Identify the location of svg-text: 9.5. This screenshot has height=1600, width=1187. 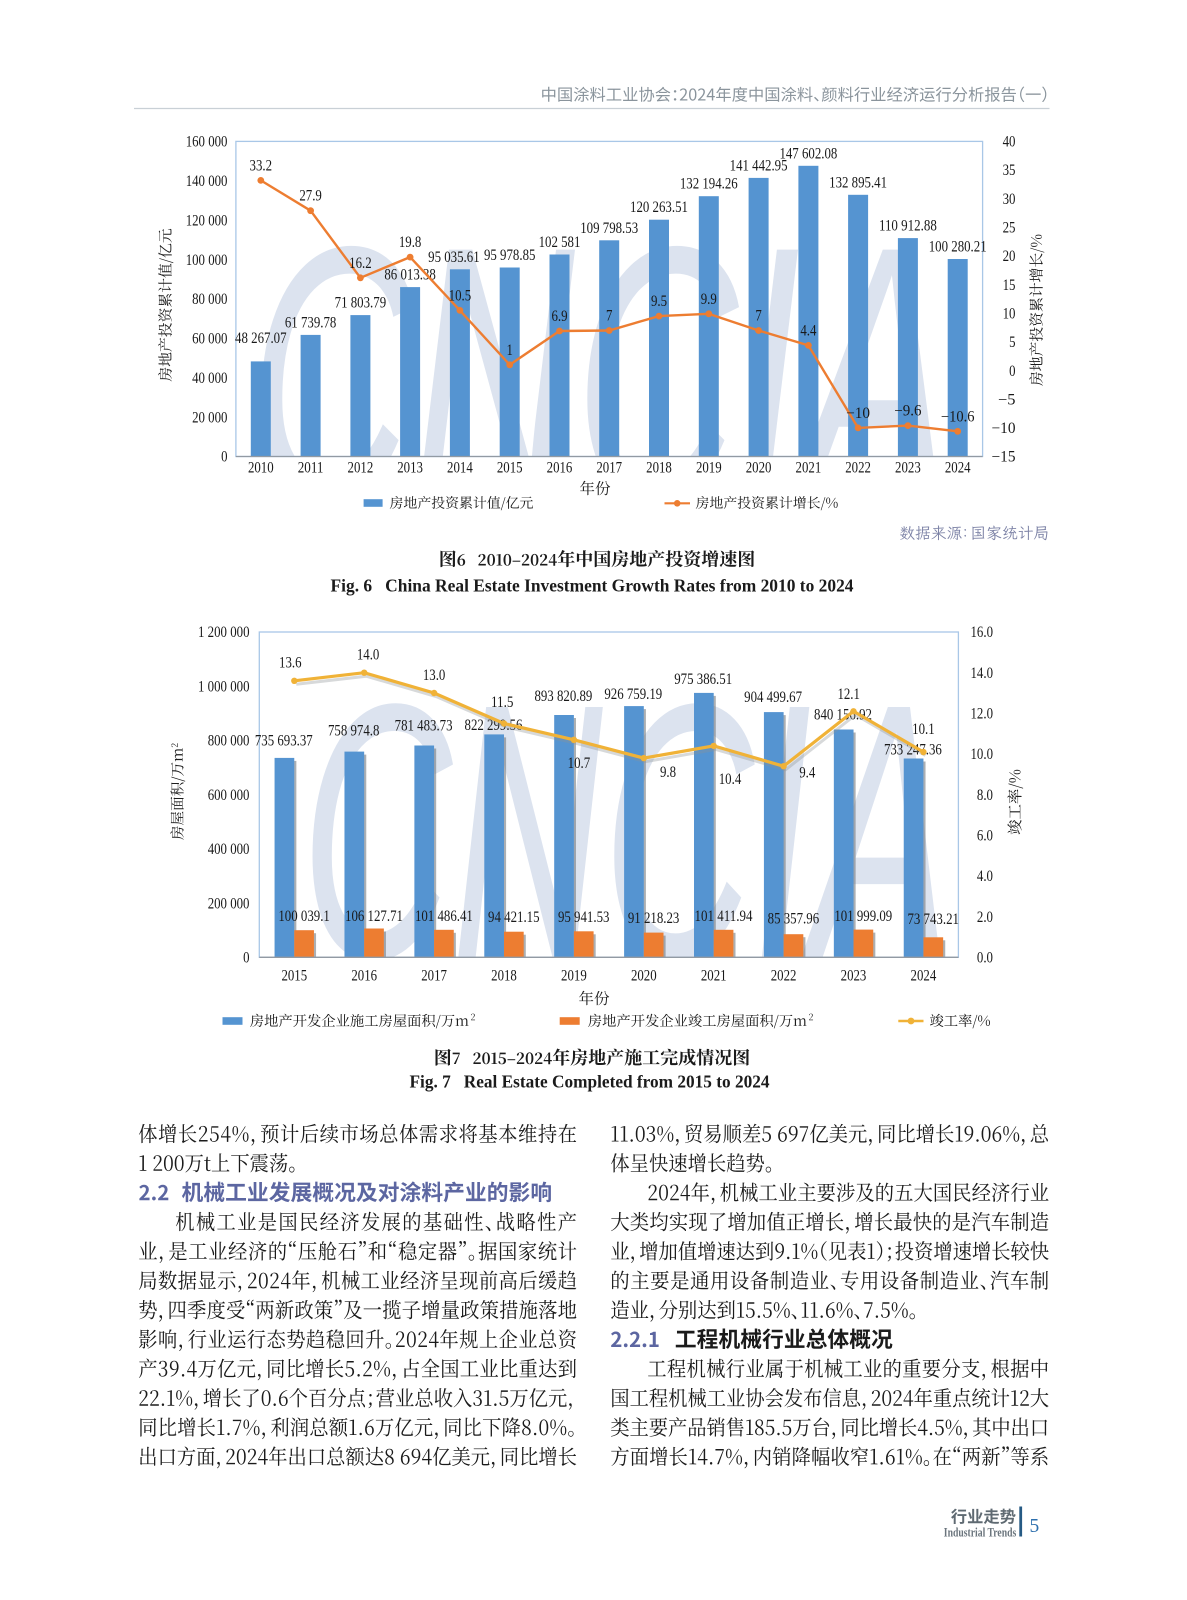
(659, 301).